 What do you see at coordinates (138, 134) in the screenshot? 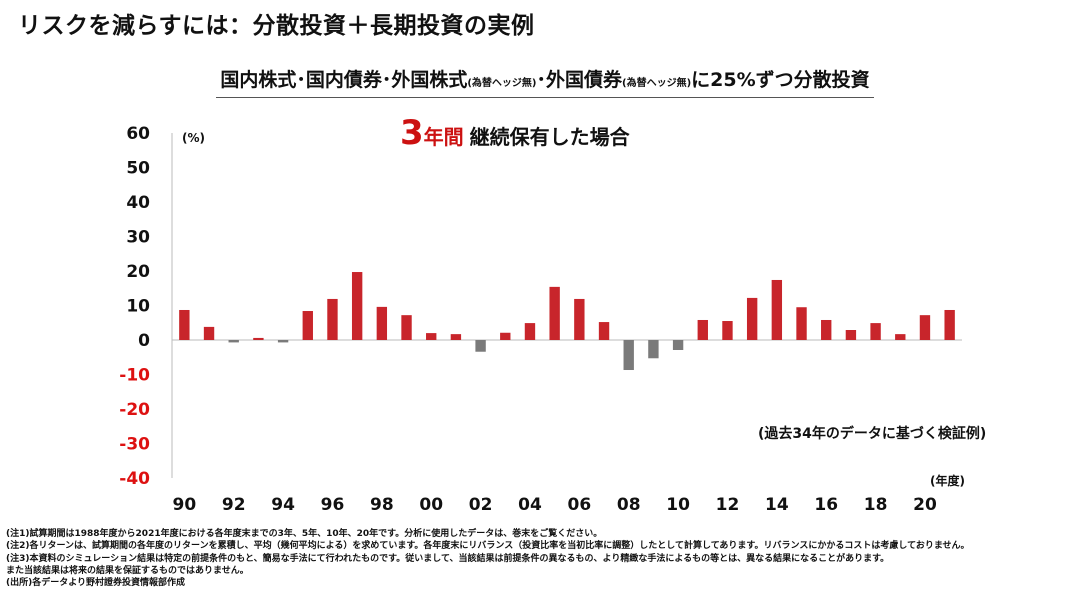
I see `y-tick-label: 60` at bounding box center [138, 134].